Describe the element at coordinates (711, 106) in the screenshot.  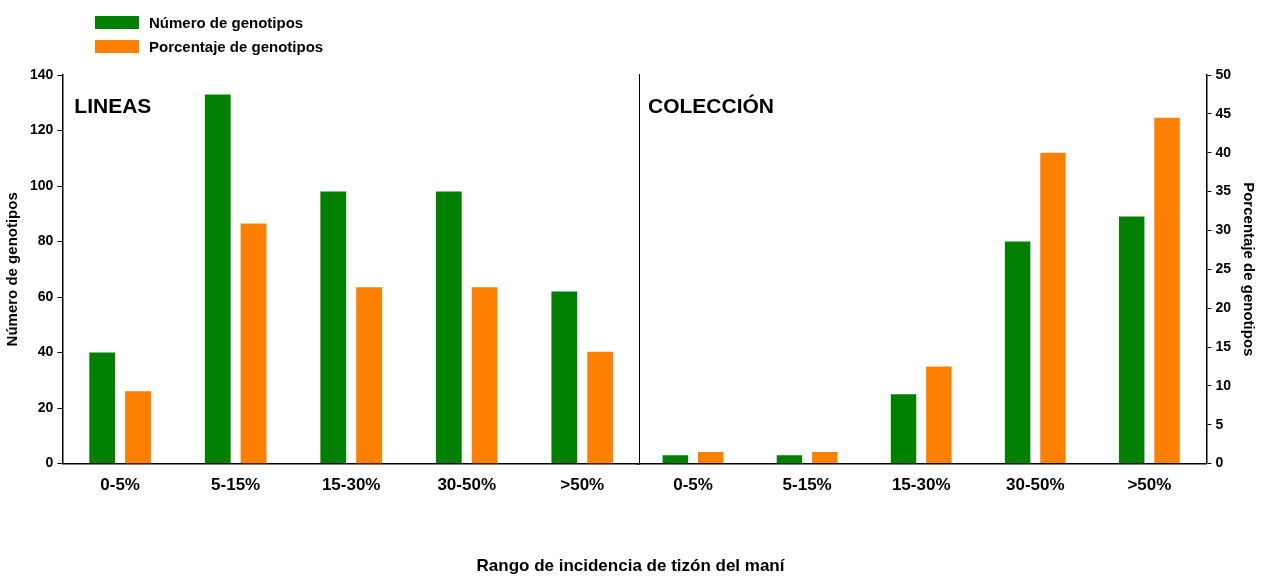
I see `annotation: COLECCIÓN` at that location.